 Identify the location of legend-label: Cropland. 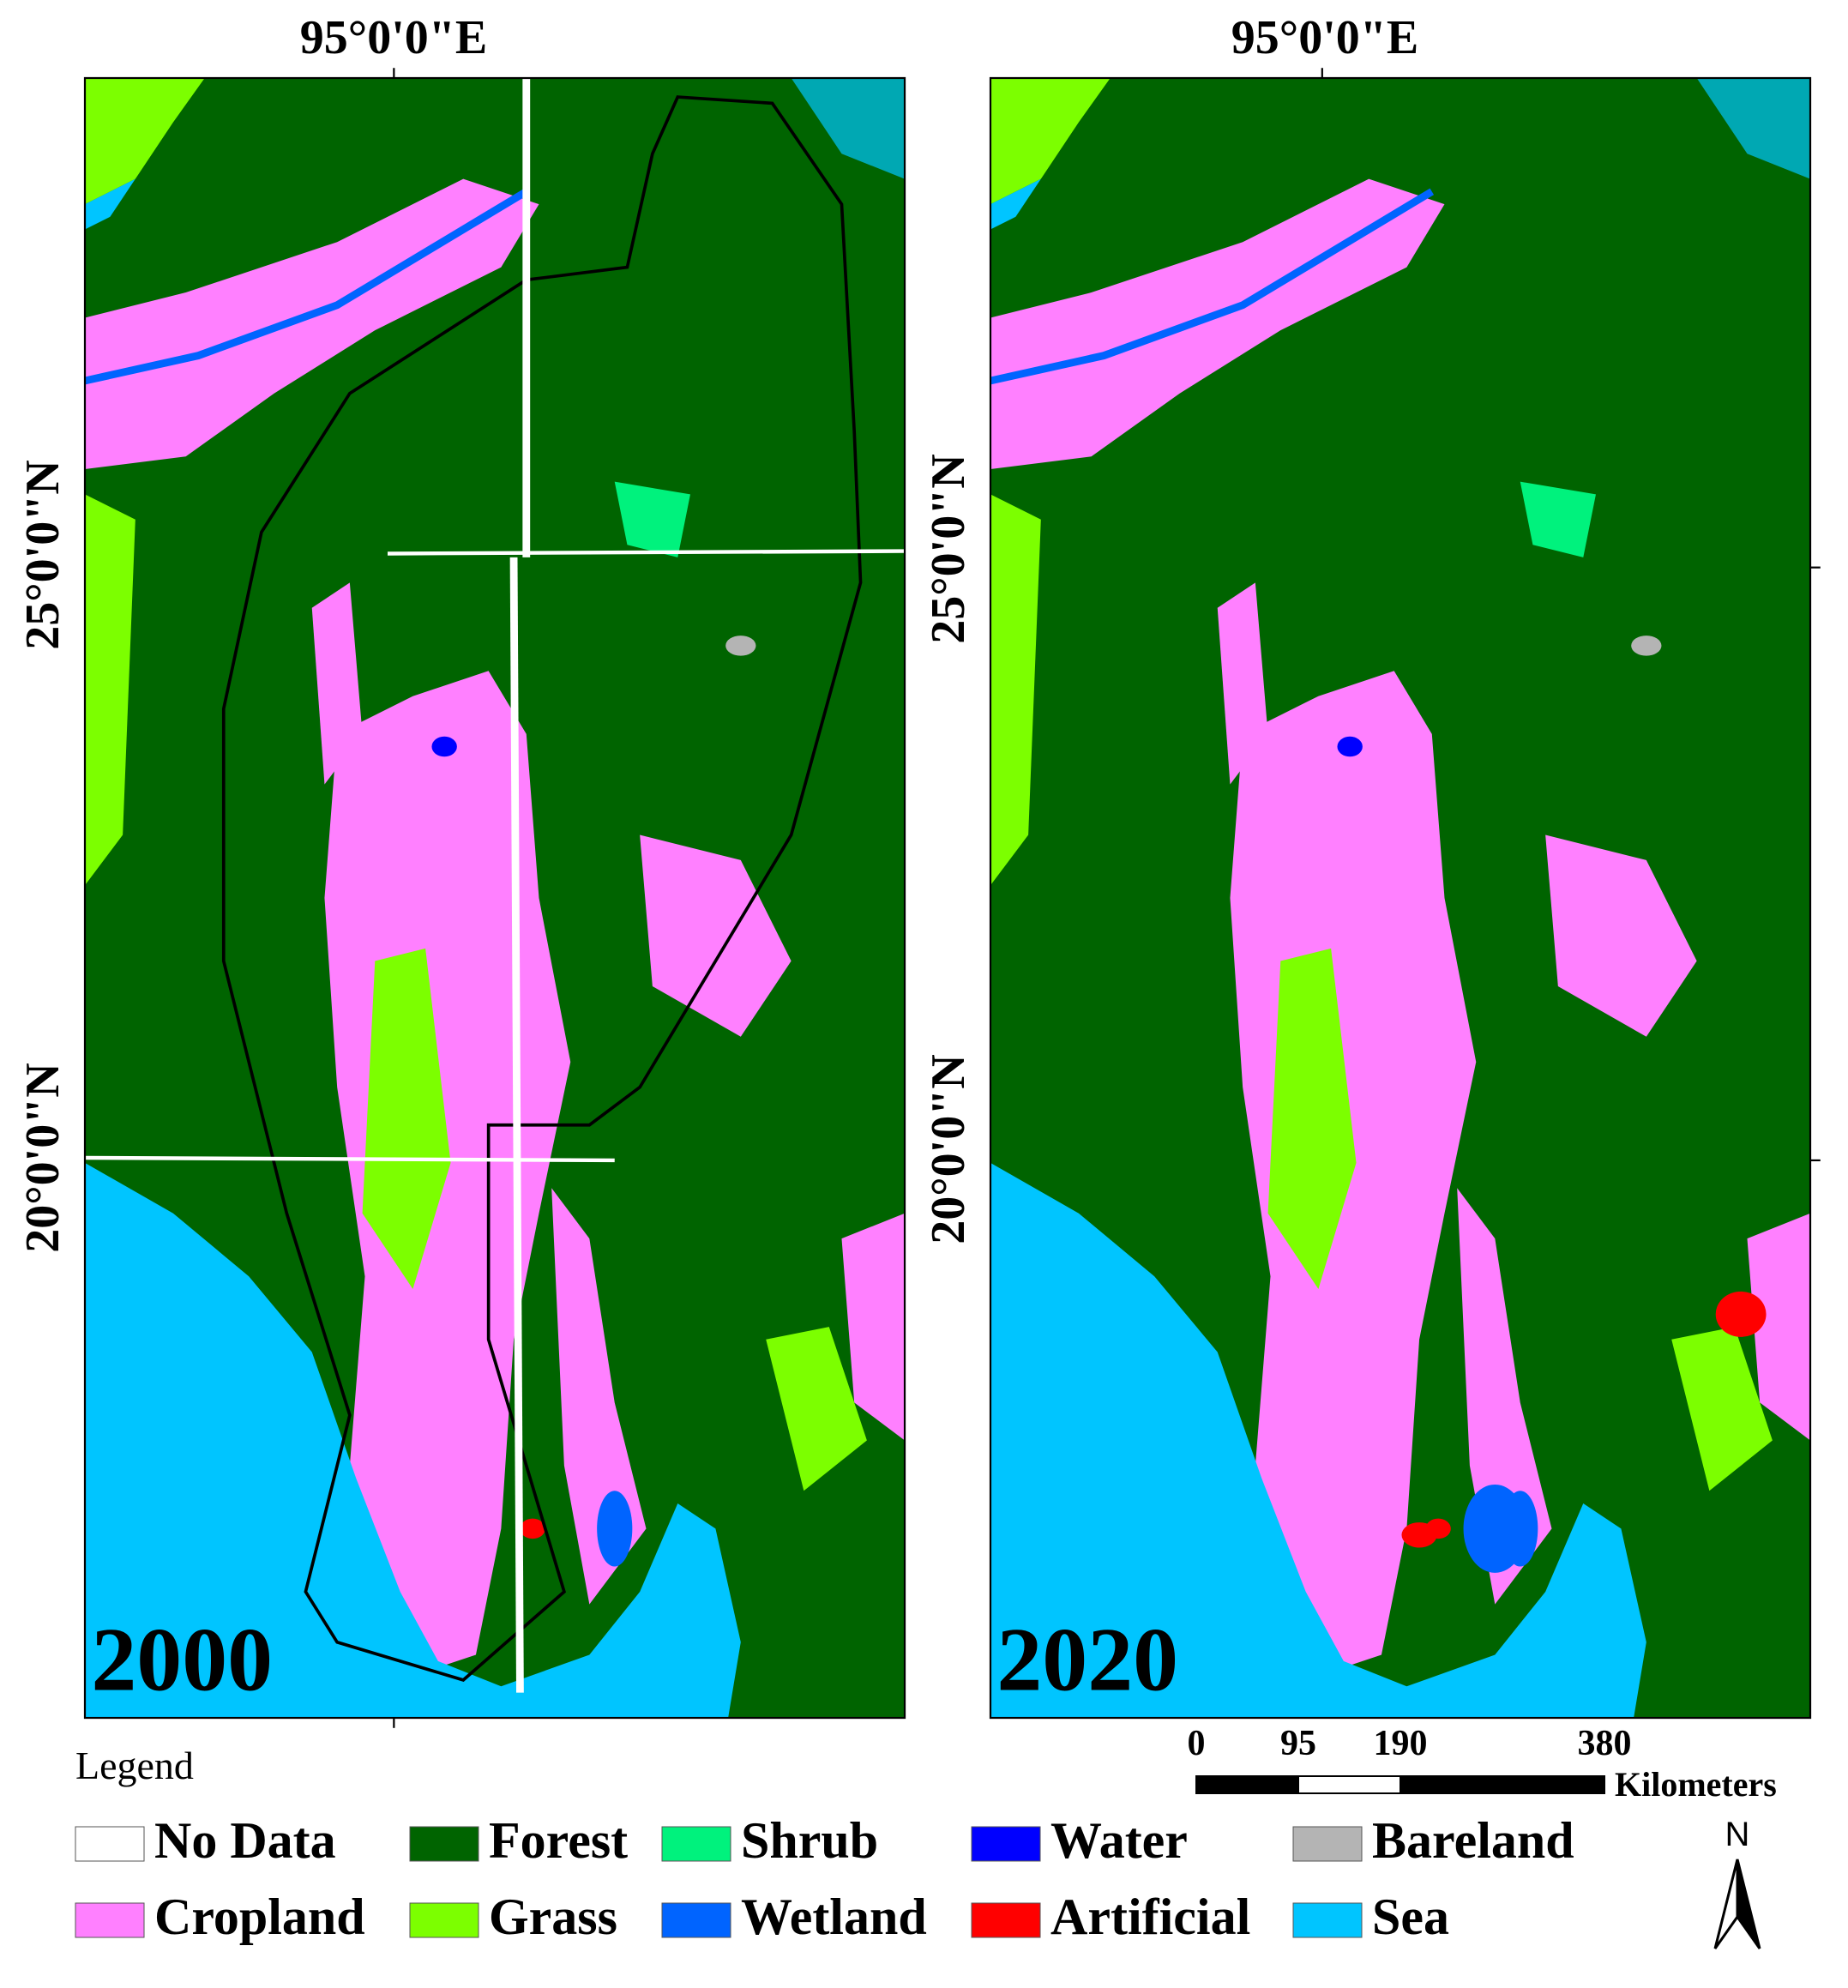
(259, 1917).